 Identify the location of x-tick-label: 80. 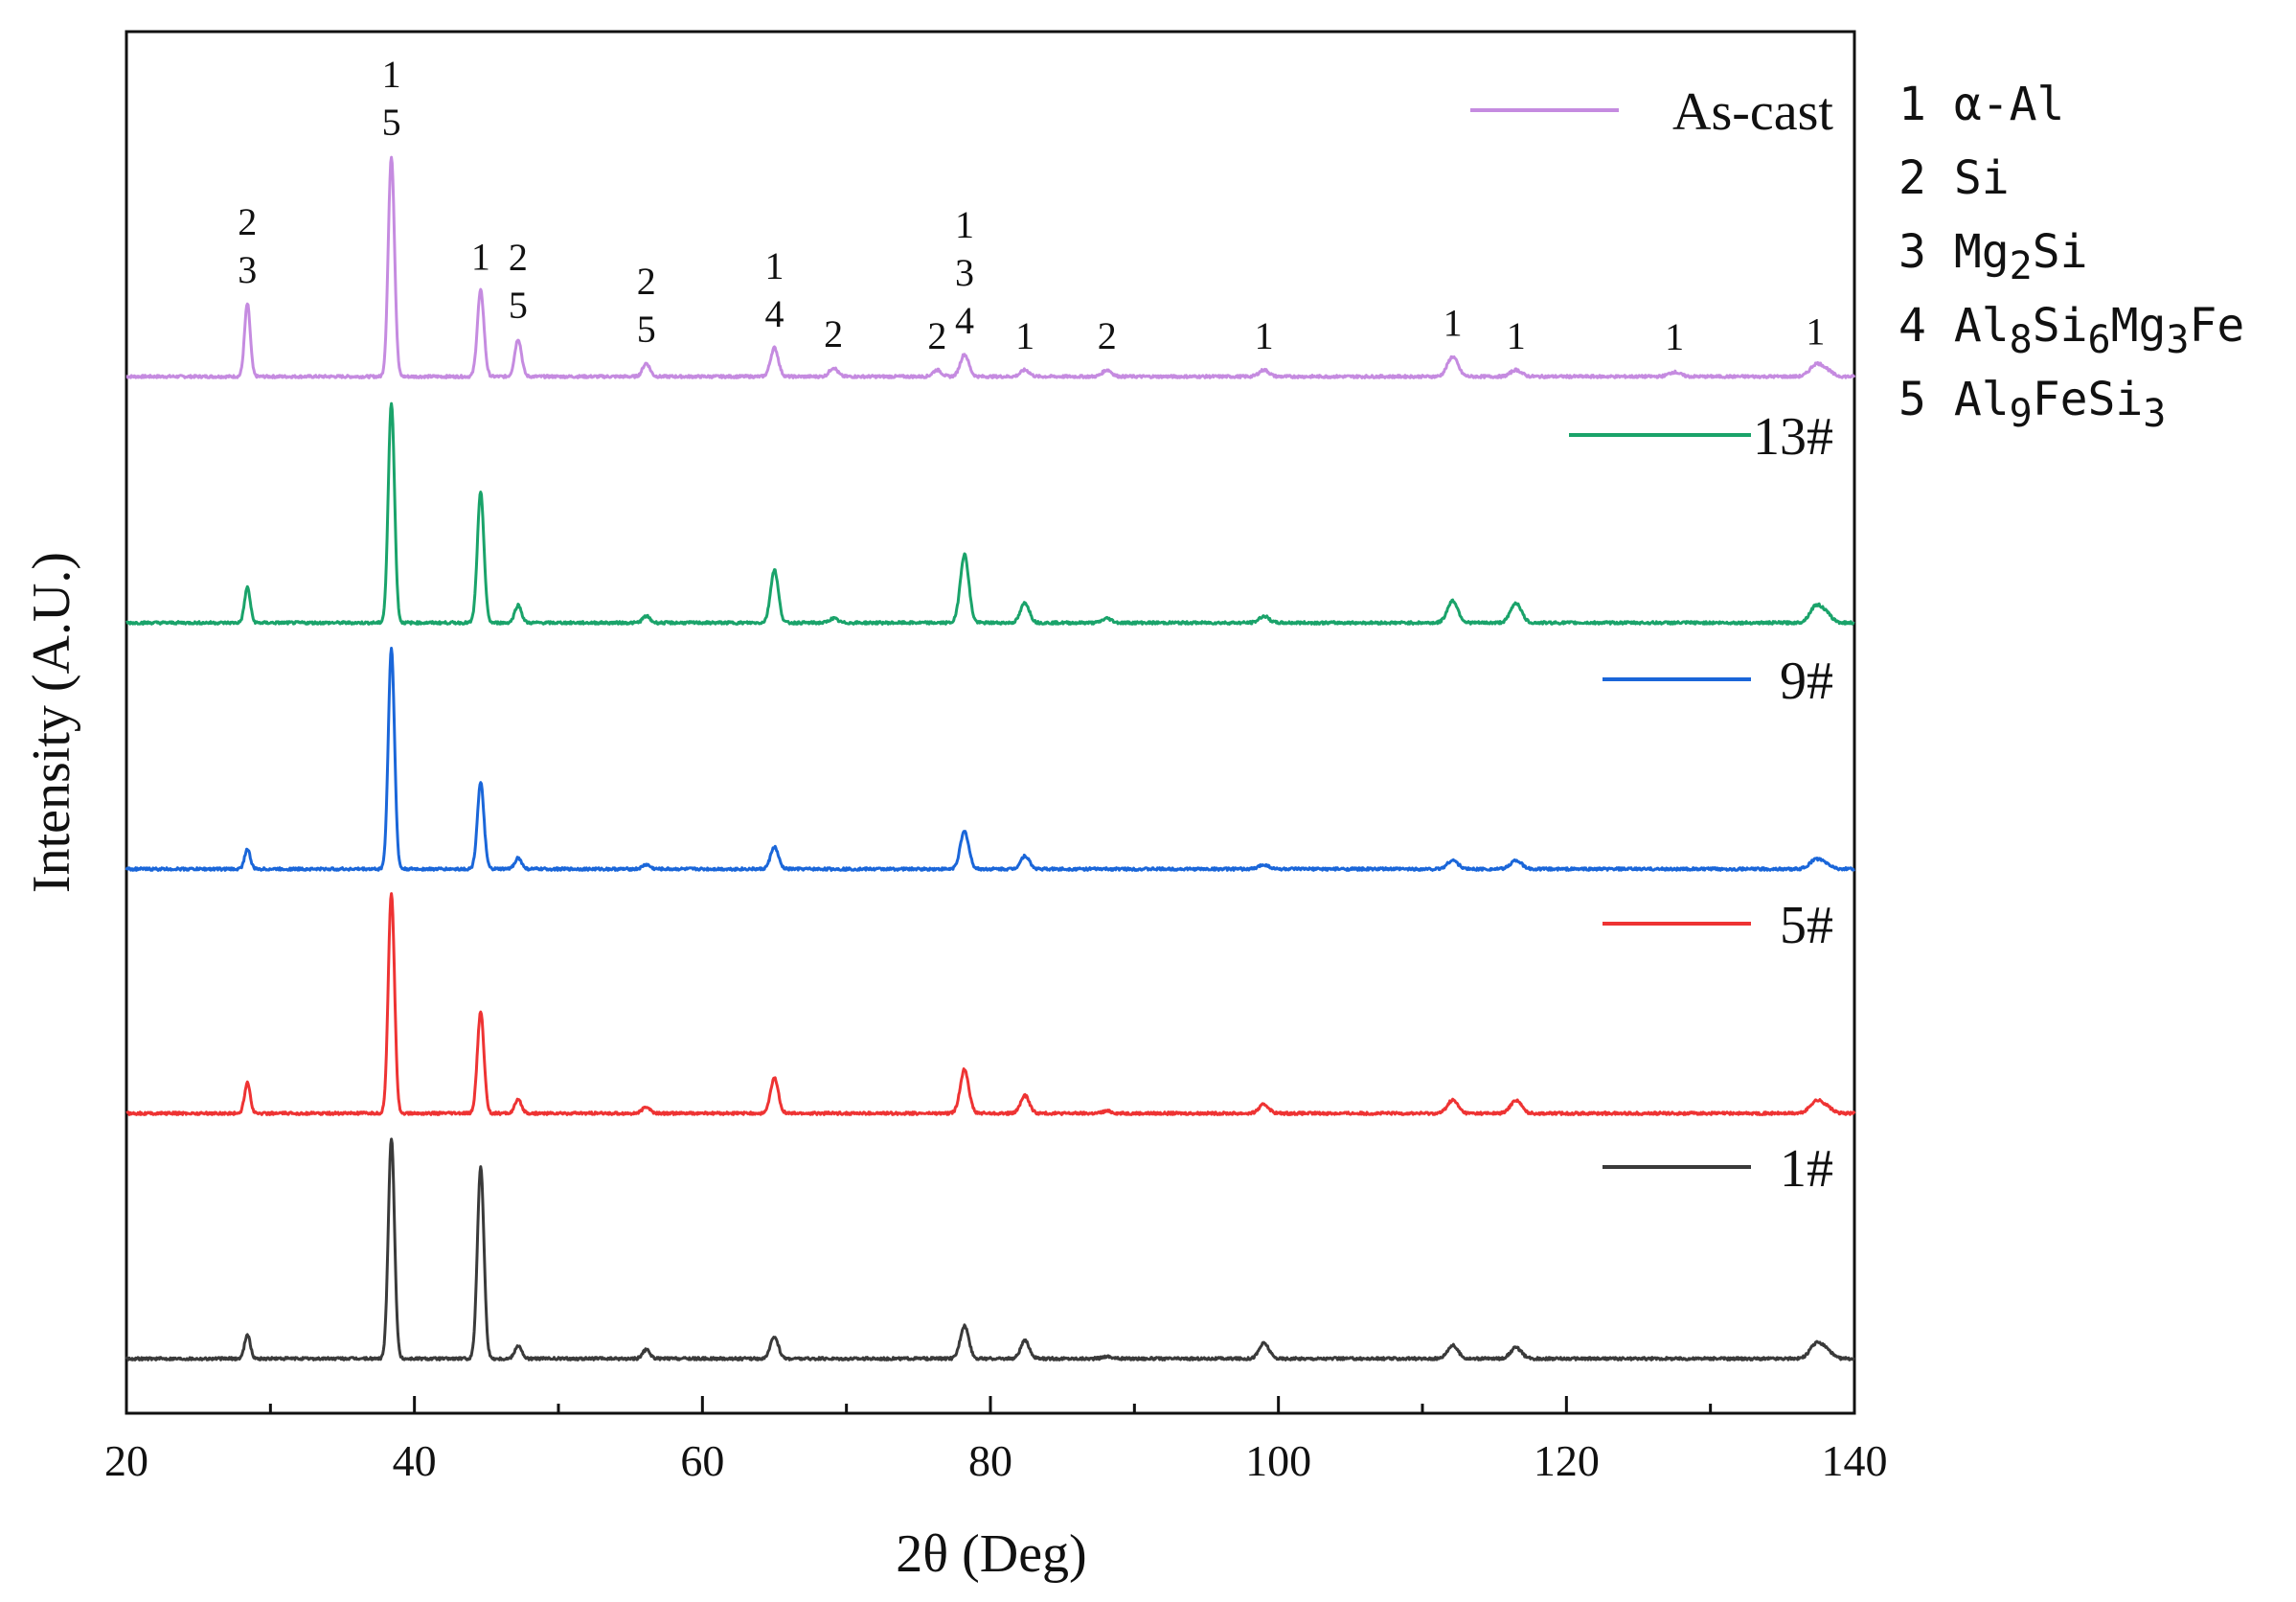
(990, 1461).